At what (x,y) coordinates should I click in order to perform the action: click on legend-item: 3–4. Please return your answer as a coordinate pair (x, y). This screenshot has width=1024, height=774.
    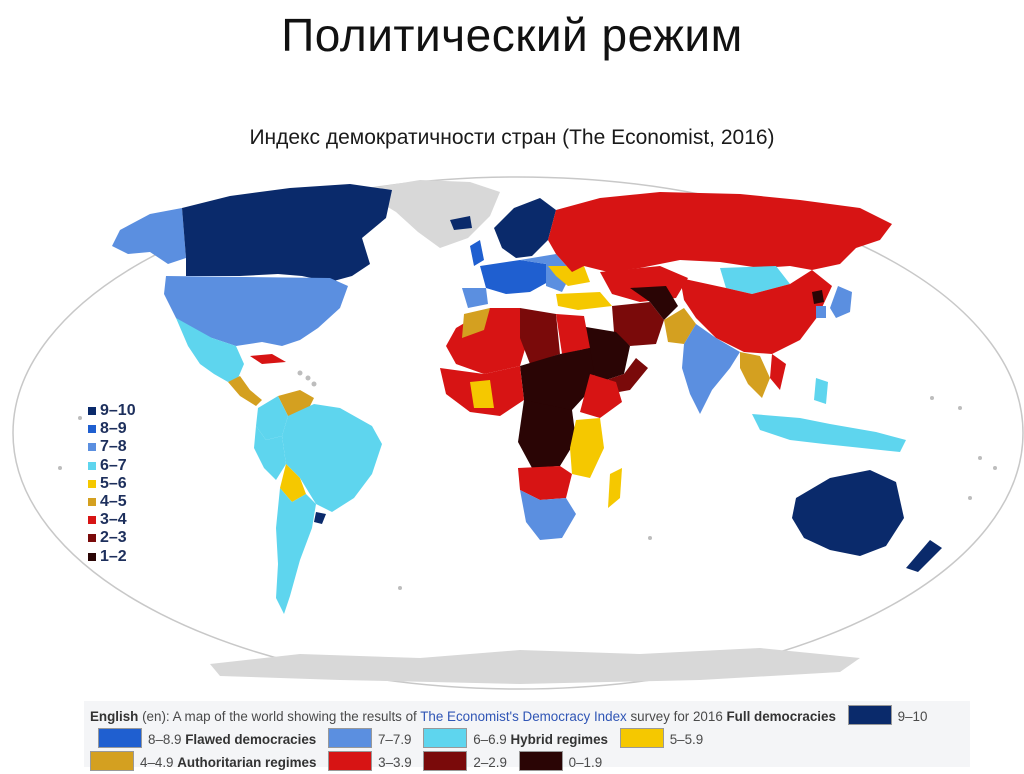
    Looking at the image, I should click on (112, 520).